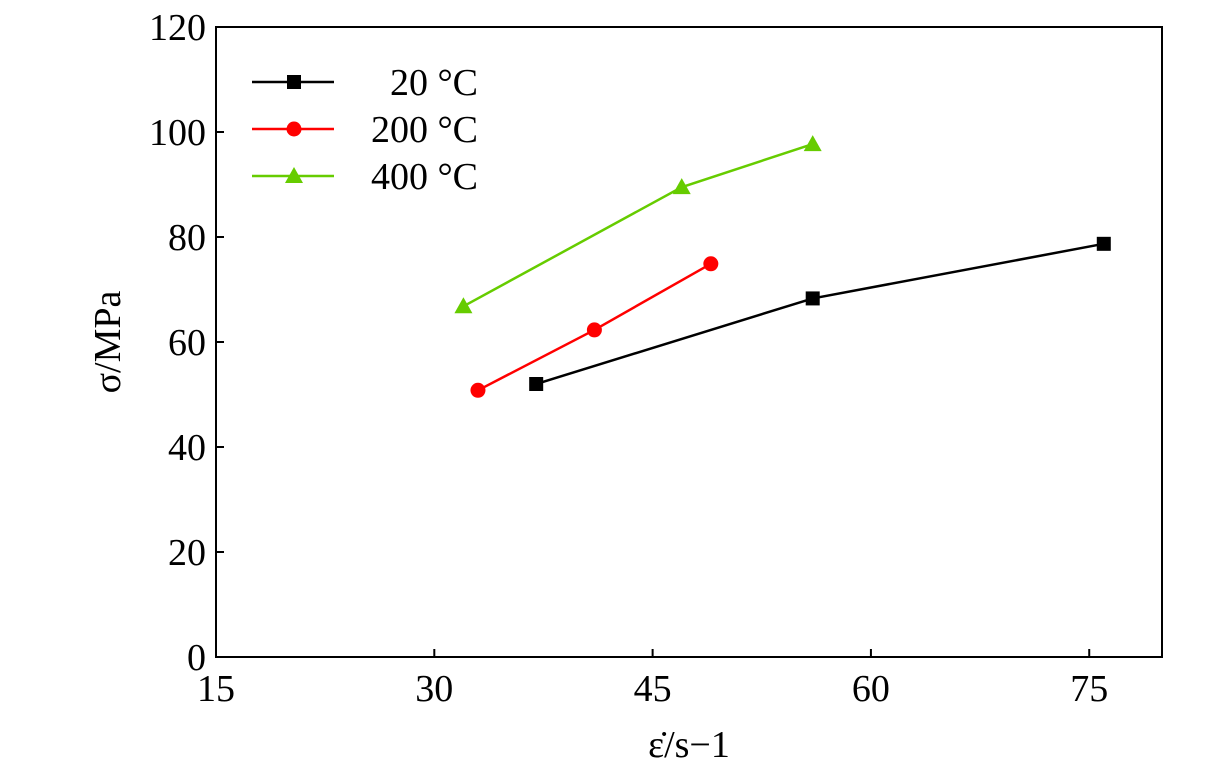 Image resolution: width=1228 pixels, height=777 pixels. I want to click on legend-label: 20 °C, so click(434, 83).